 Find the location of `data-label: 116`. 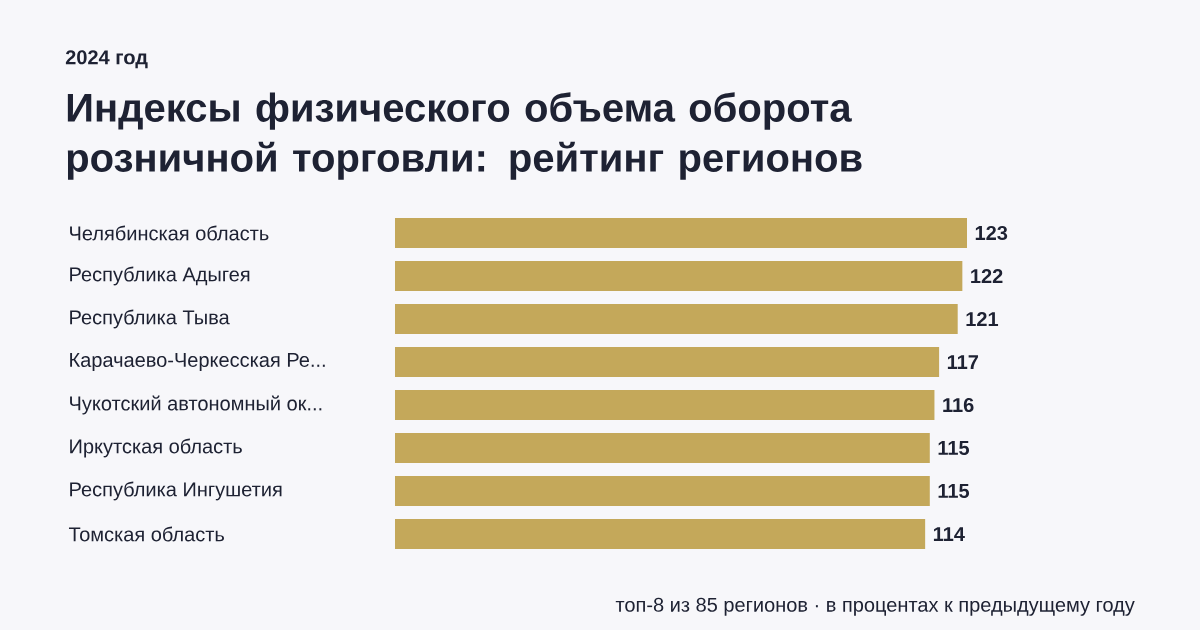

data-label: 116 is located at coordinates (958, 405).